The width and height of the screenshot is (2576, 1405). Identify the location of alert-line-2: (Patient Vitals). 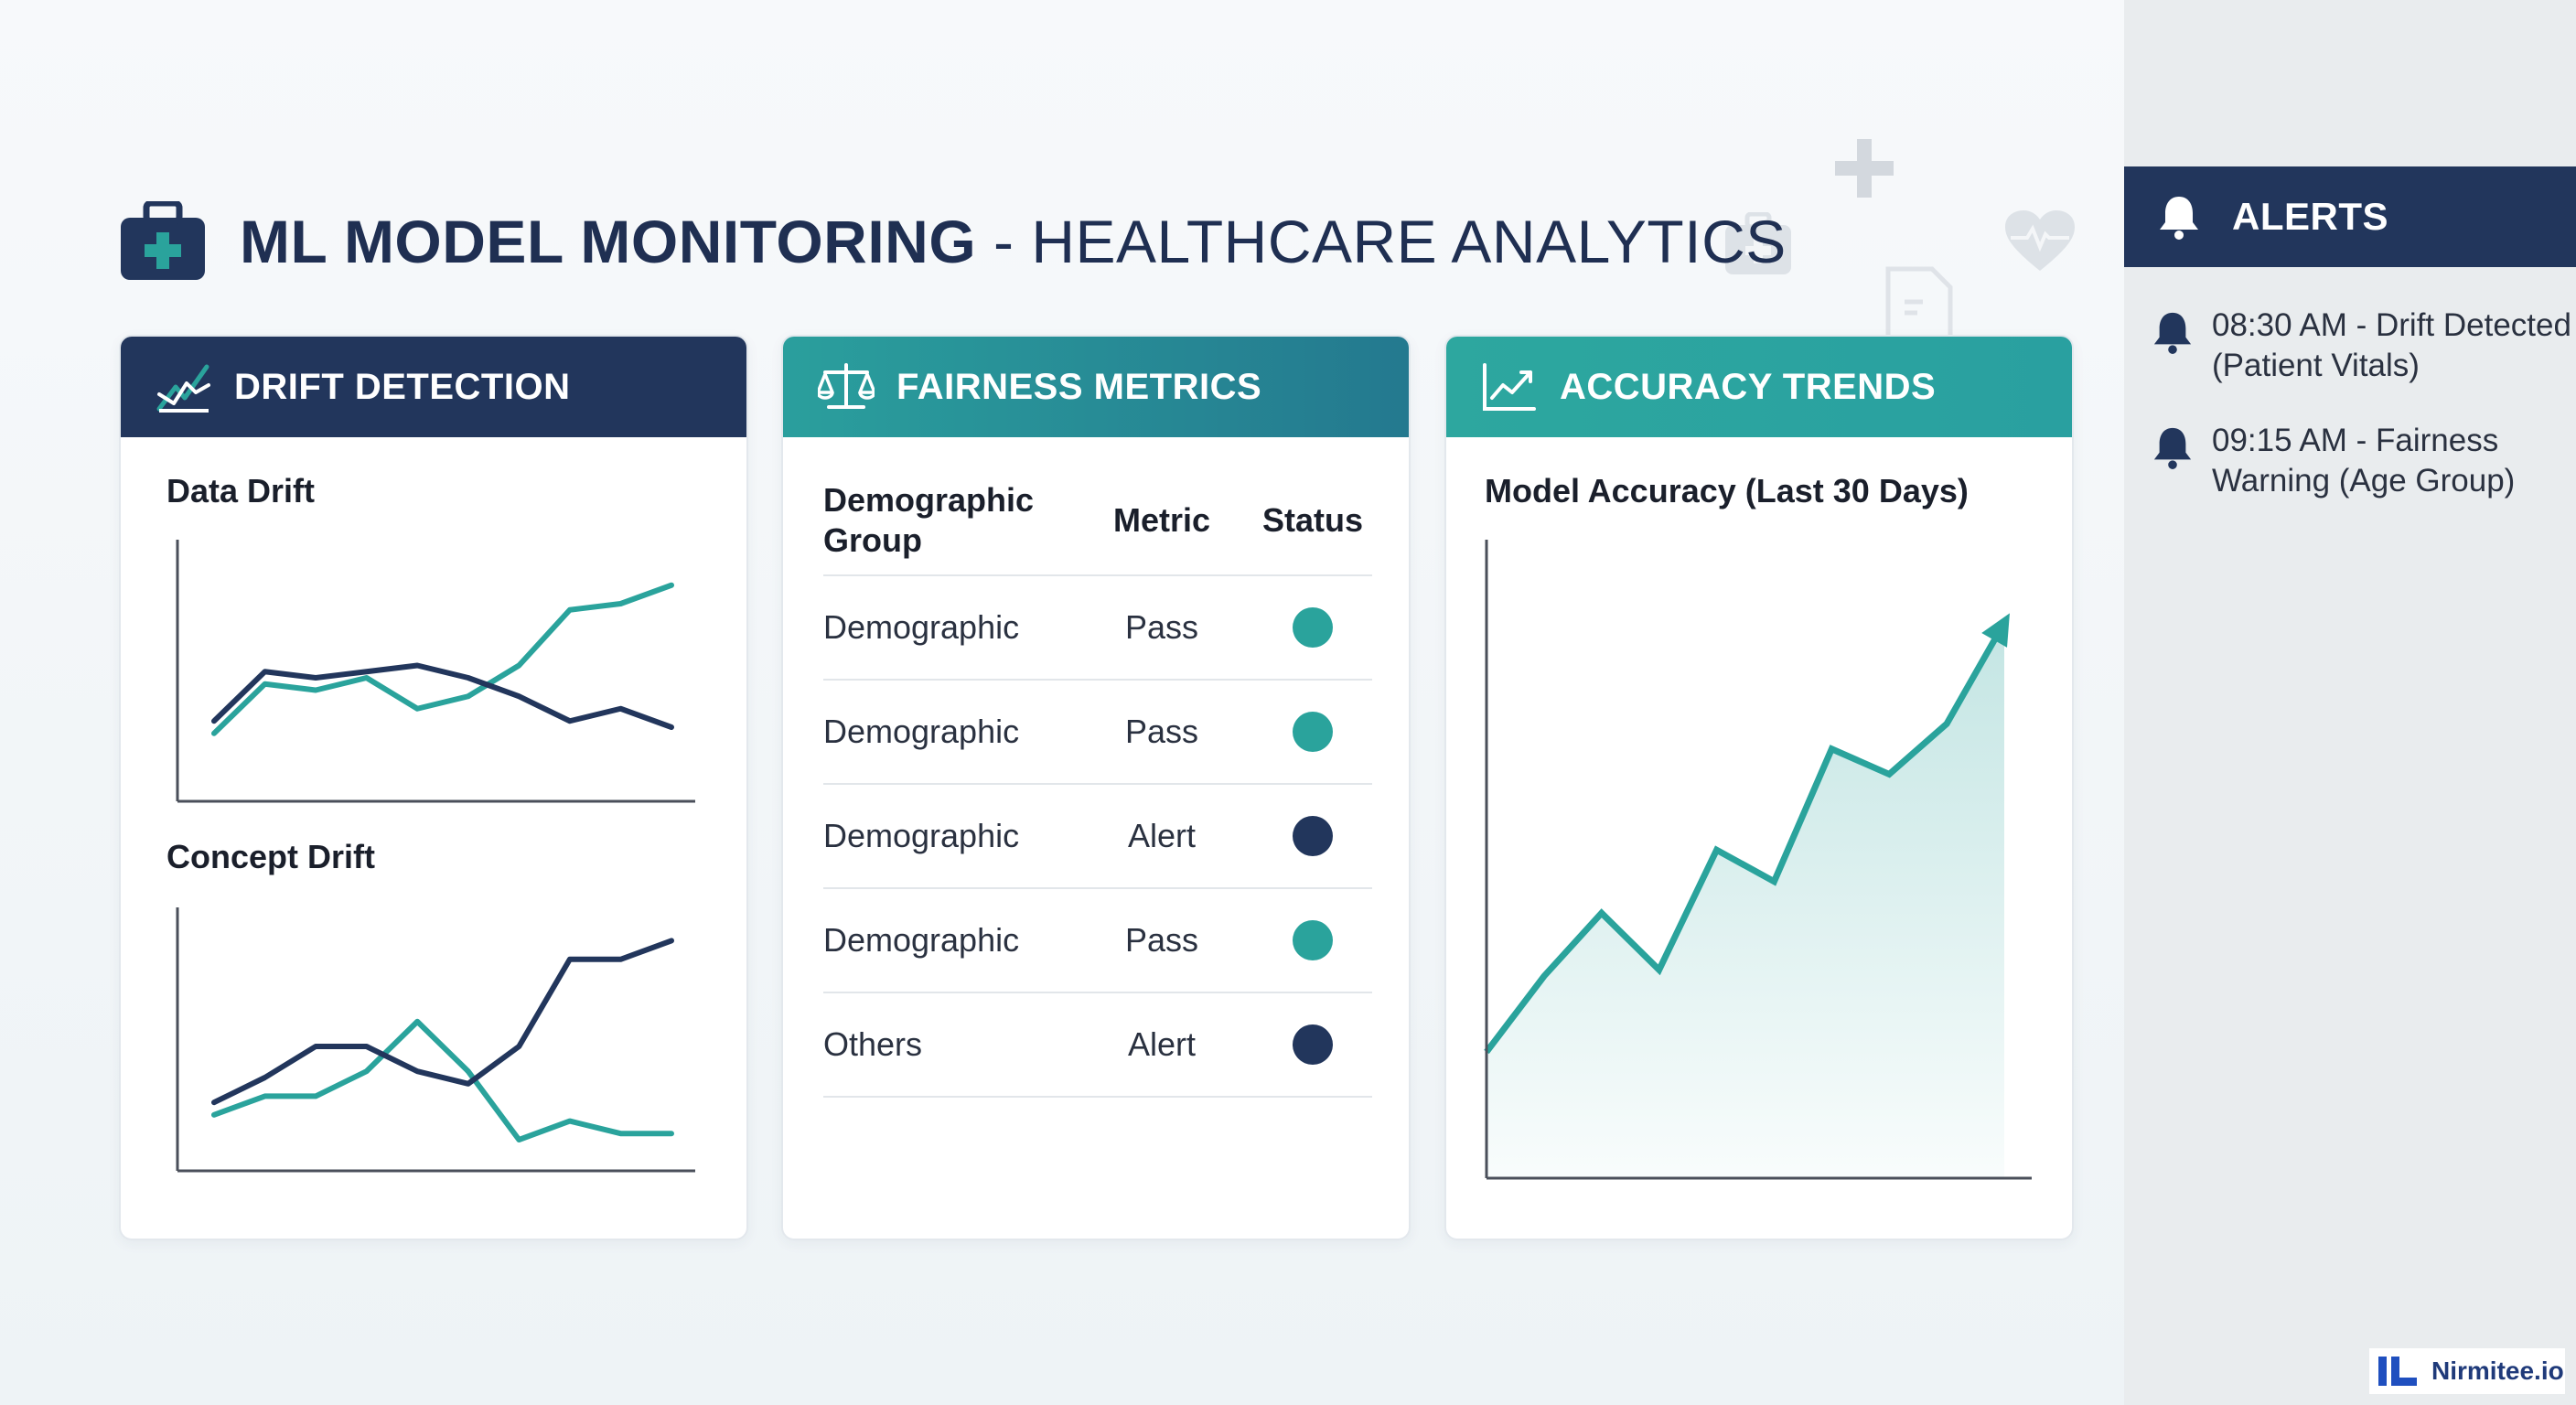
(2316, 365).